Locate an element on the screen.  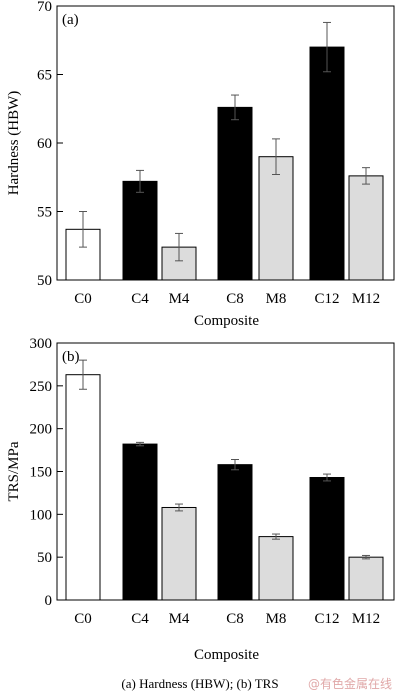
y-tick-label: 60 is located at coordinates (44, 144).